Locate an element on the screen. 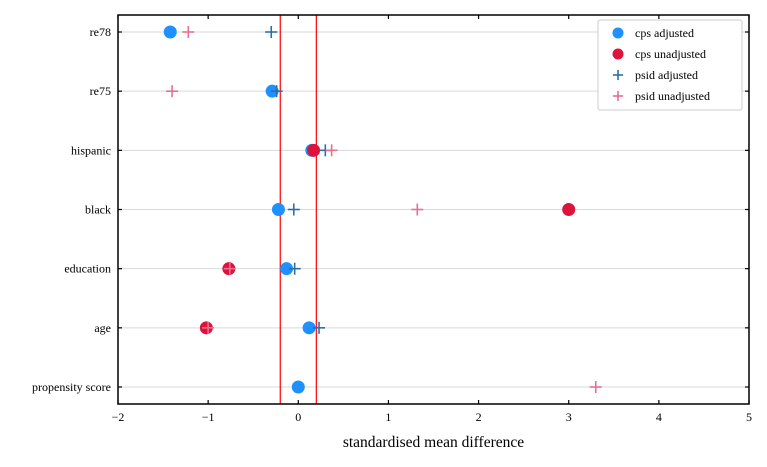  y-tick-label: re78 is located at coordinates (100, 32).